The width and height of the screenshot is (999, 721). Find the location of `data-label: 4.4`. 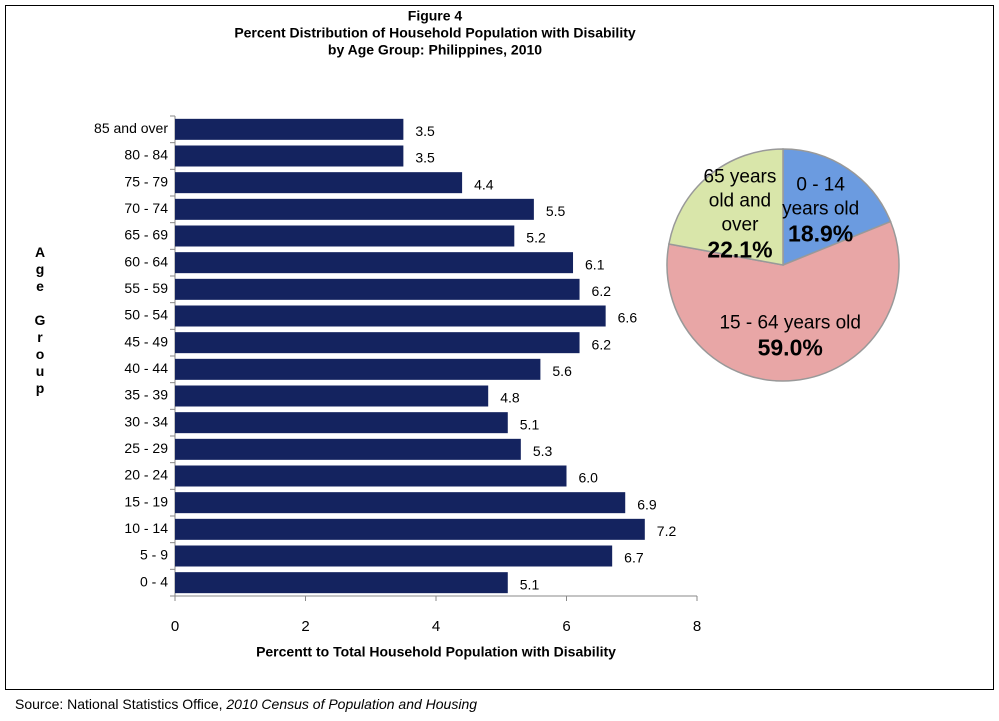

data-label: 4.4 is located at coordinates (484, 184).